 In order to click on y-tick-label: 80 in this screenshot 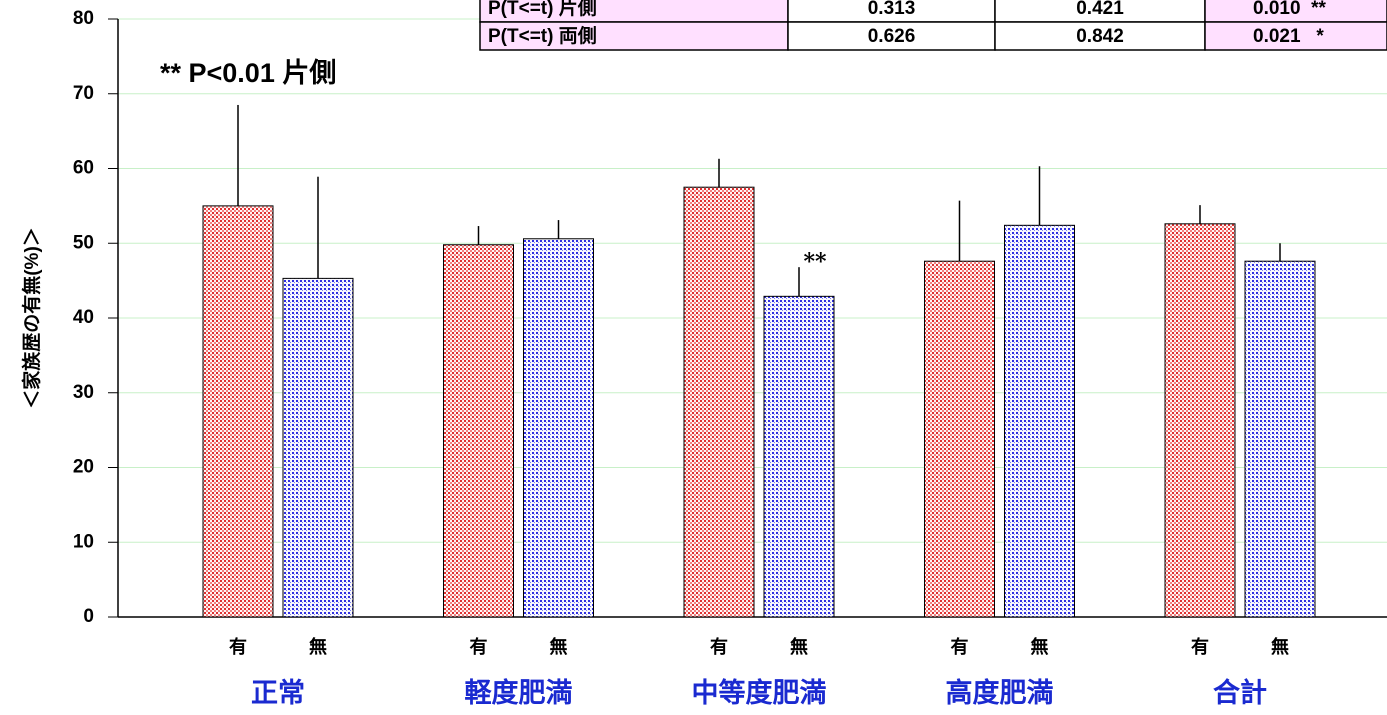, I will do `click(83, 18)`.